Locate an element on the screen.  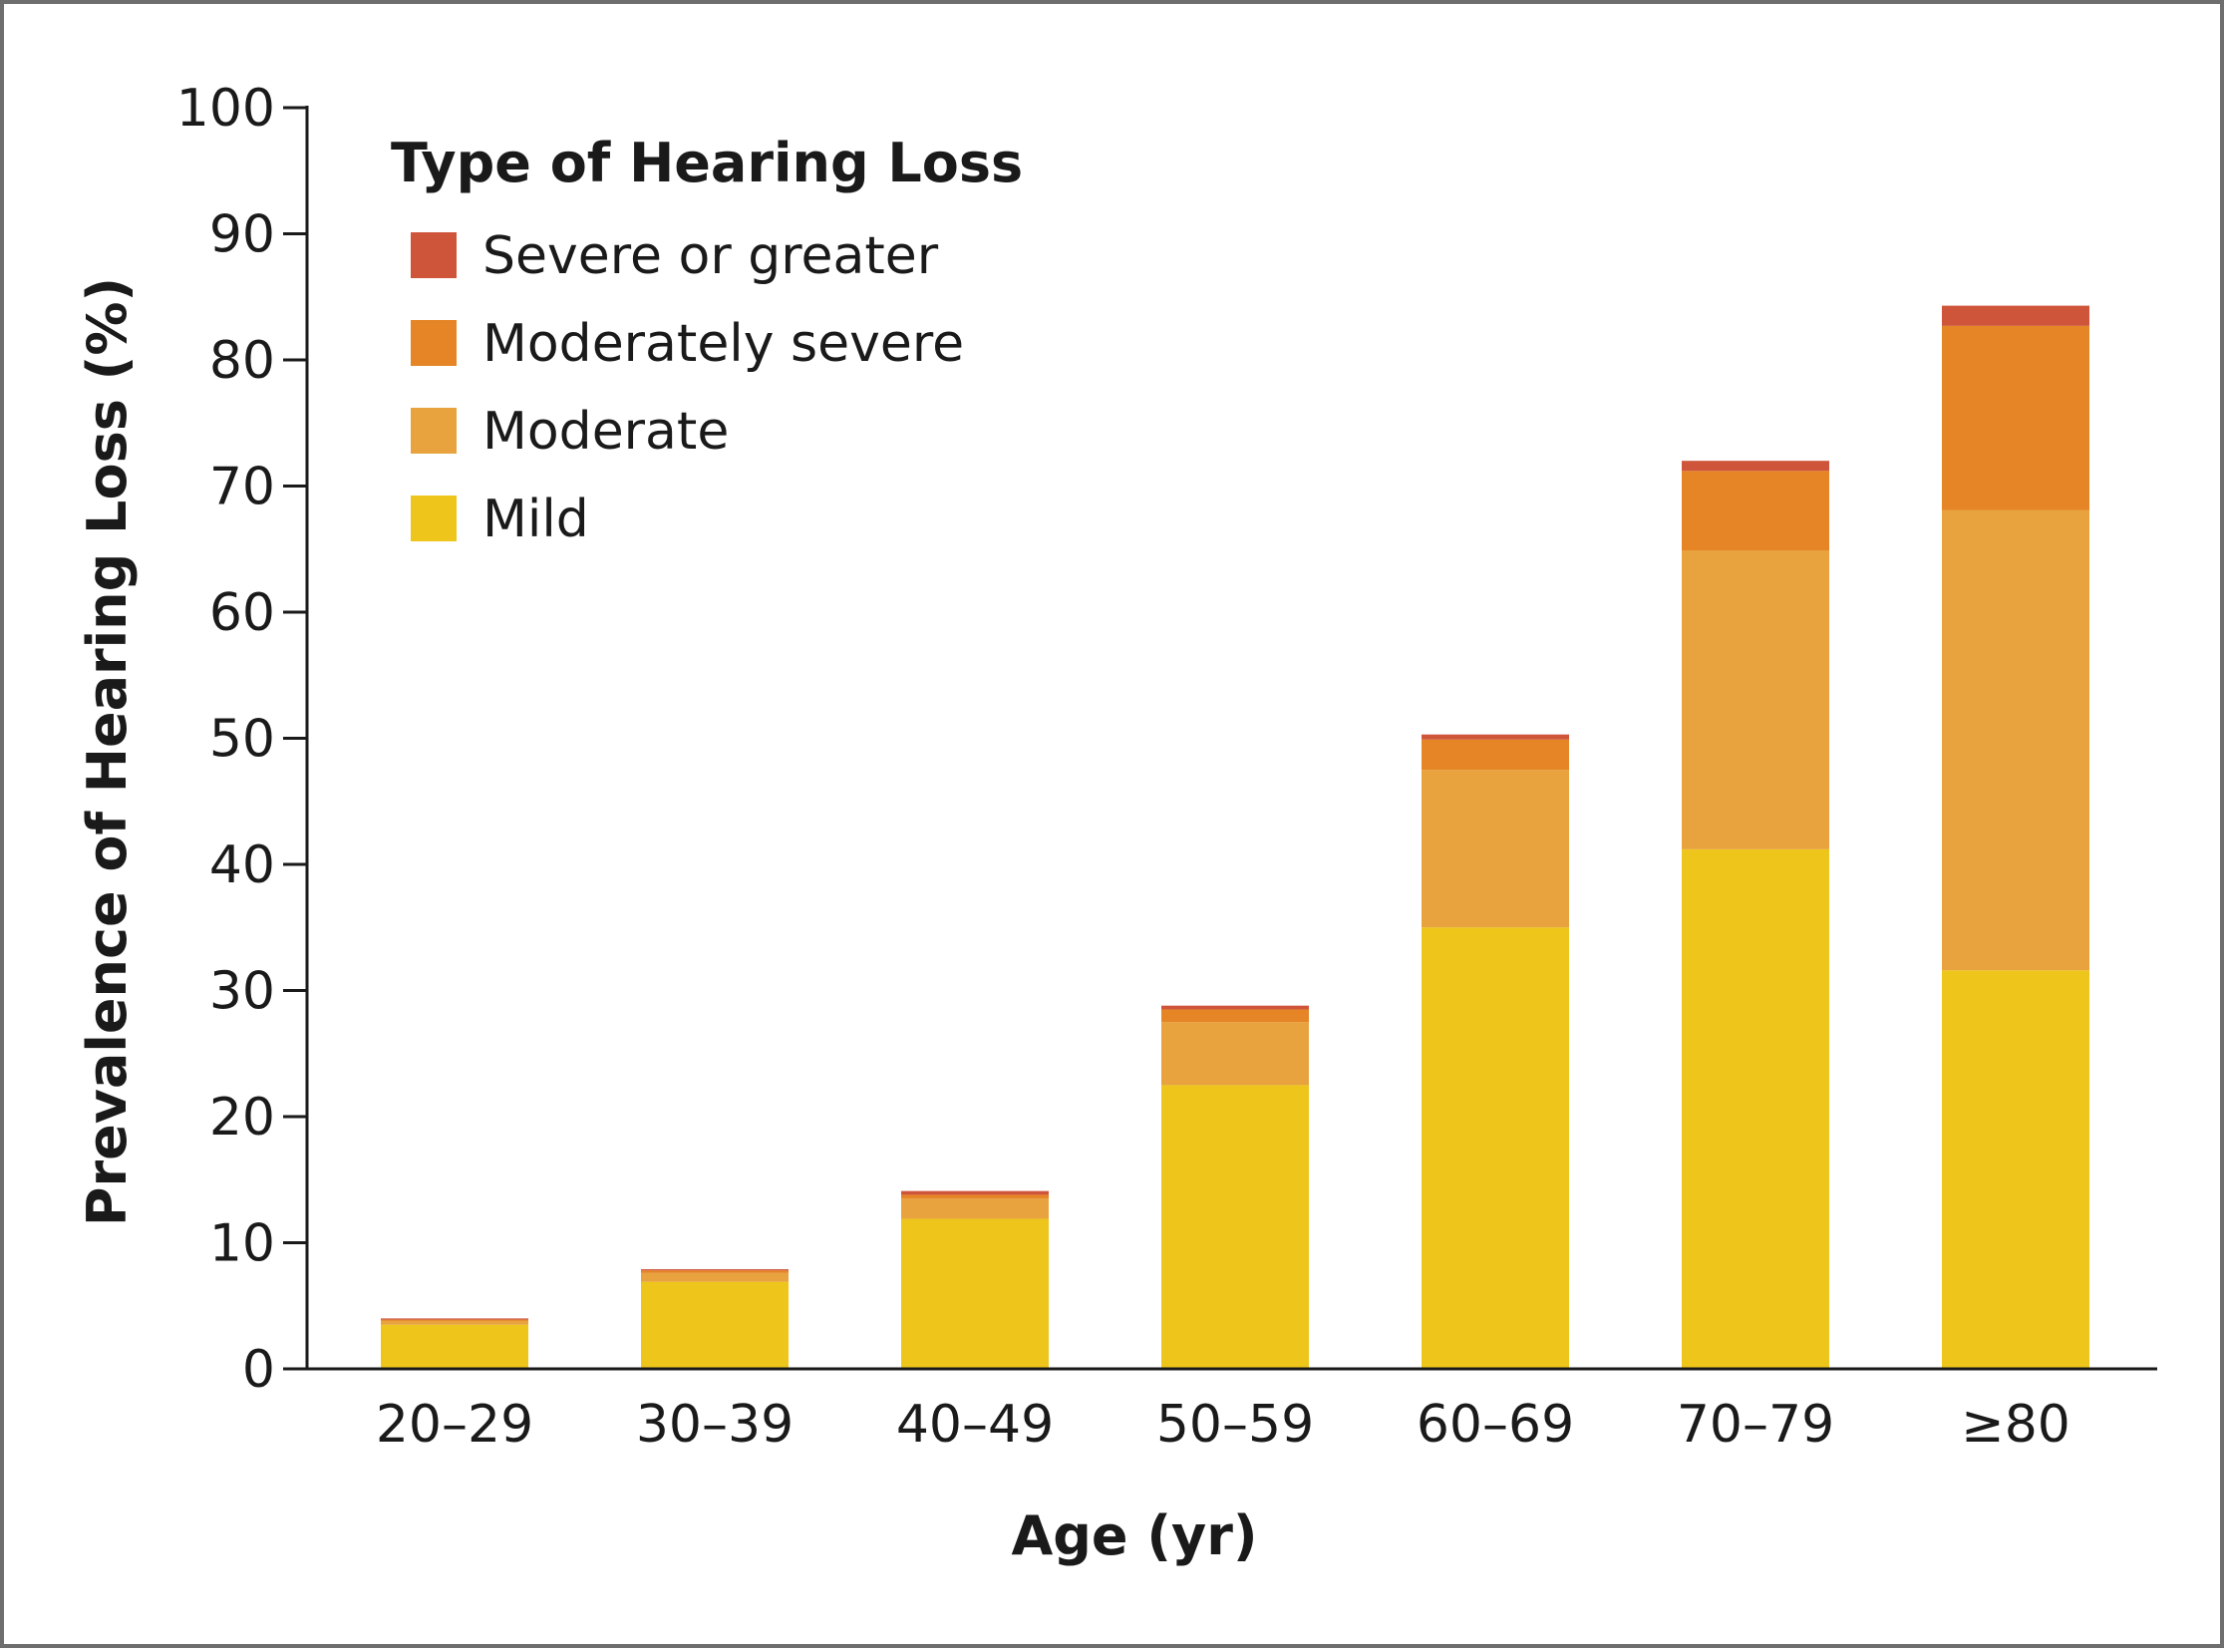
legend-swatch-moderate is located at coordinates (434, 431).